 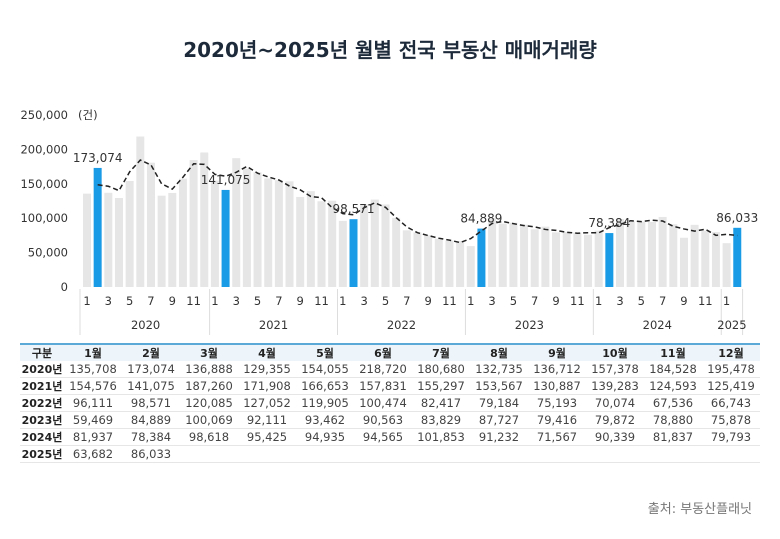 What do you see at coordinates (499, 352) in the screenshot?
I see `month-header: 8월` at bounding box center [499, 352].